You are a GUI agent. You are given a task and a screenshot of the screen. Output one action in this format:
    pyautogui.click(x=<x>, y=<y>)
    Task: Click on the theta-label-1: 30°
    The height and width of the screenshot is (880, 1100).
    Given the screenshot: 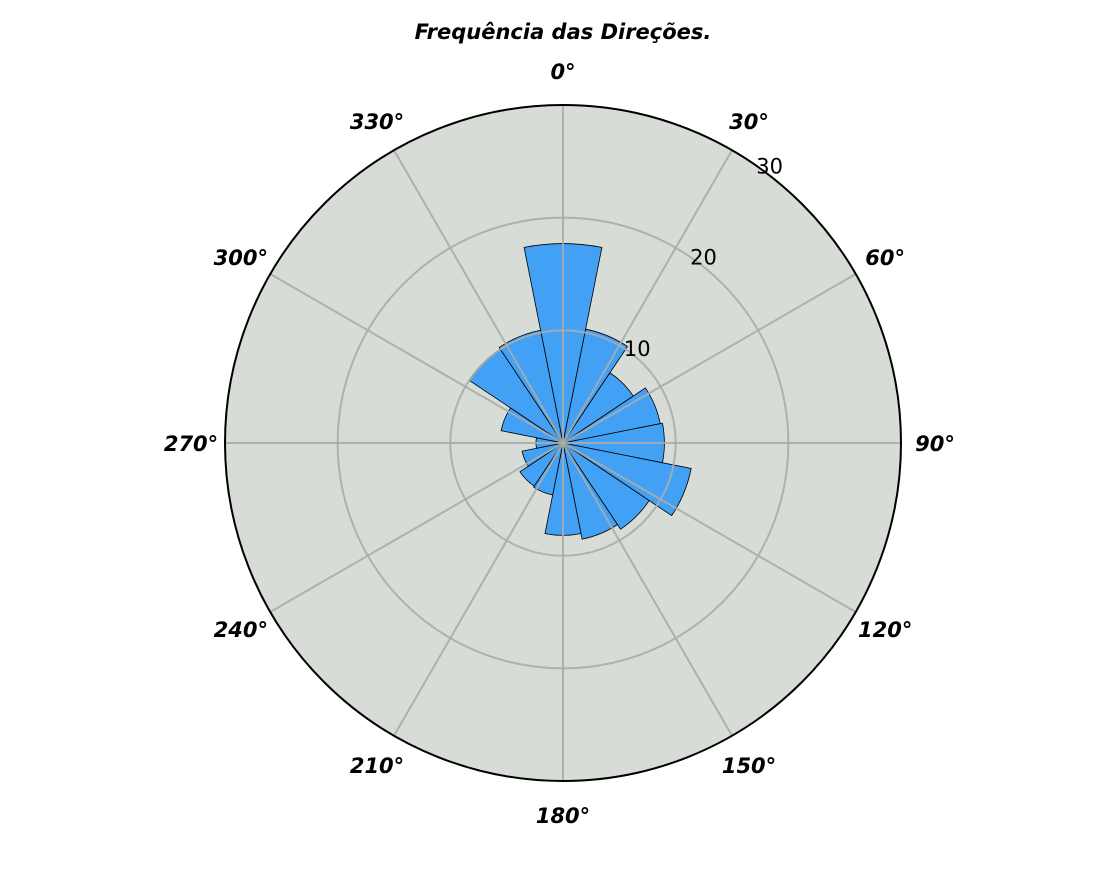 What is the action you would take?
    pyautogui.click(x=749, y=122)
    